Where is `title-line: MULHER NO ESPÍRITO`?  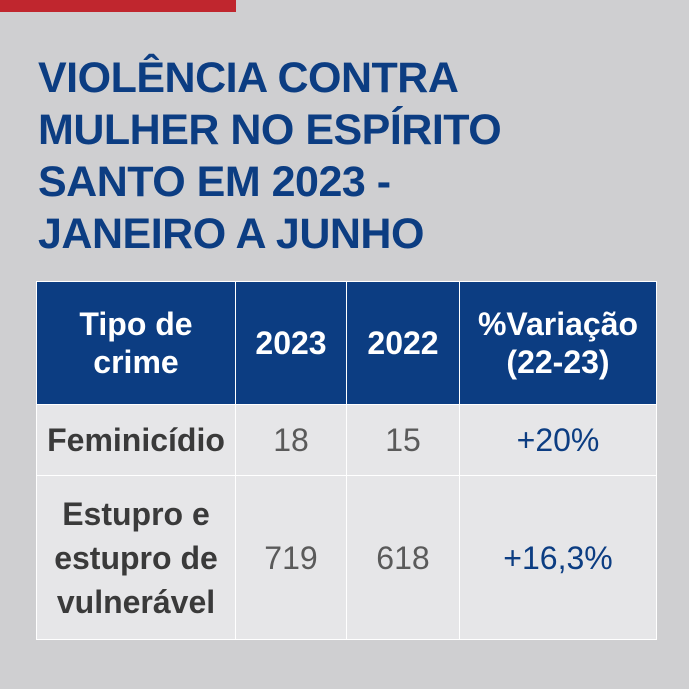 title-line: MULHER NO ESPÍRITO is located at coordinates (270, 130).